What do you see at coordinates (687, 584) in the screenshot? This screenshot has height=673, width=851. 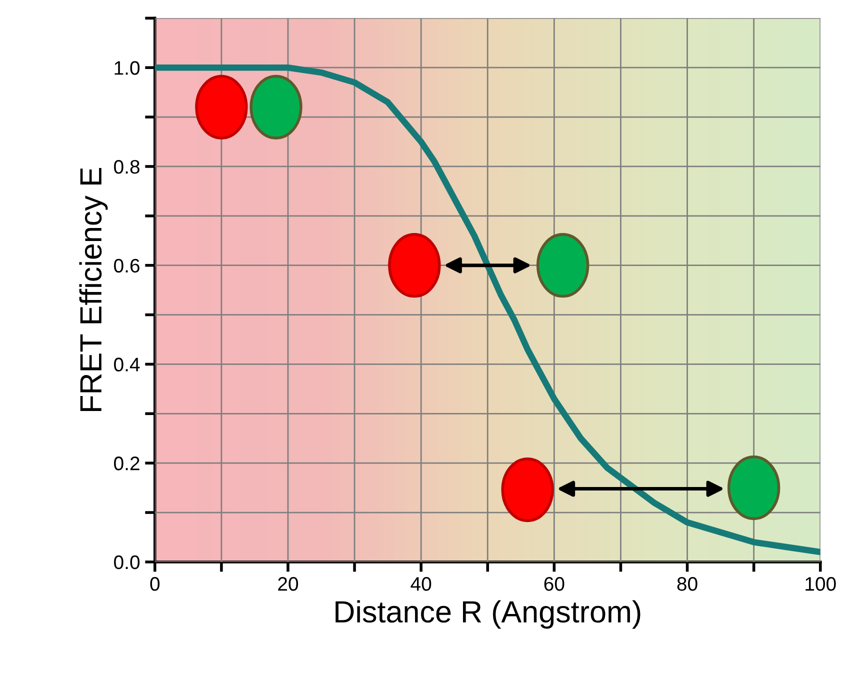 I see `x-tick-label: 80` at bounding box center [687, 584].